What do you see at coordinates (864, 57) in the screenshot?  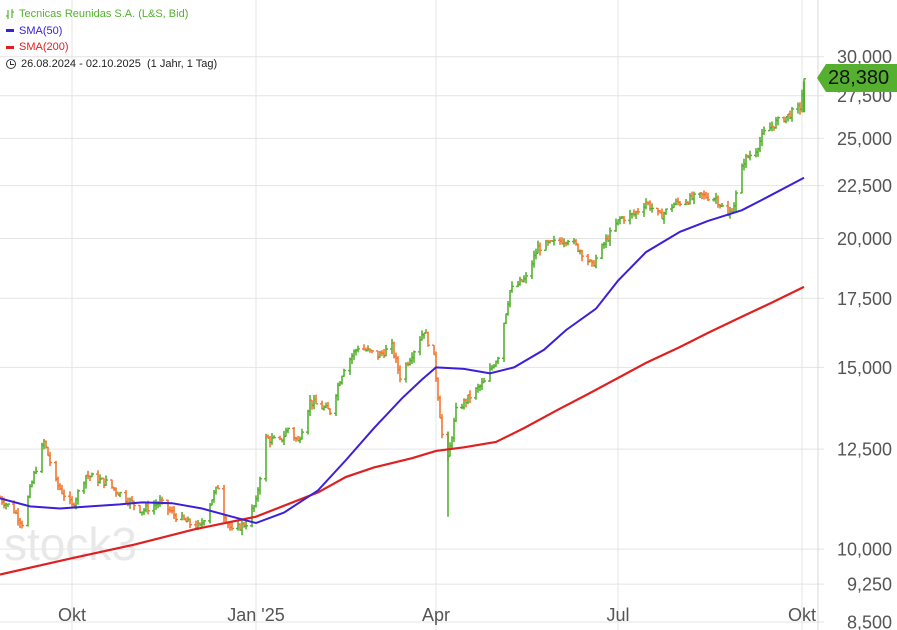 I see `y-tick-label: 30,000` at bounding box center [864, 57].